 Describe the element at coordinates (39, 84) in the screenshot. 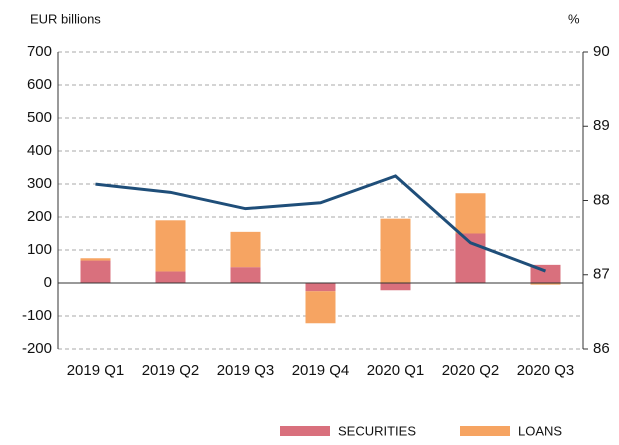

I see `y-tick-label: 600` at that location.